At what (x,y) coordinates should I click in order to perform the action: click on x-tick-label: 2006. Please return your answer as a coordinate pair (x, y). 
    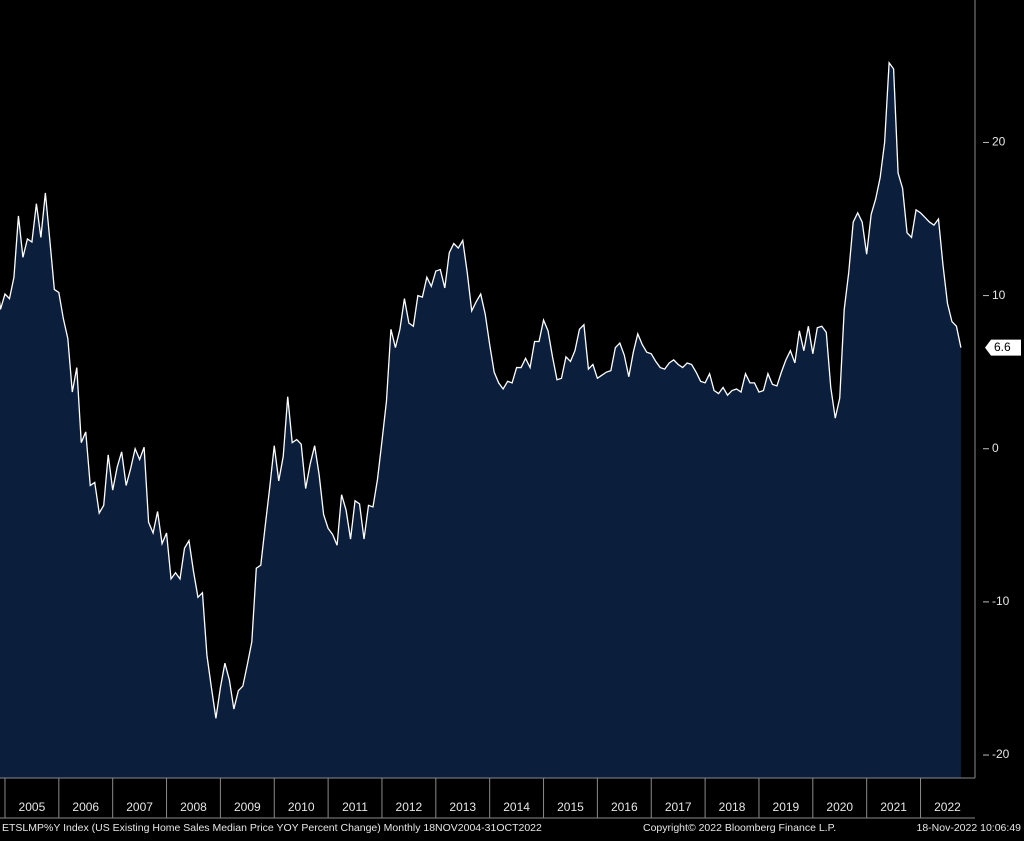
    Looking at the image, I should click on (85, 807).